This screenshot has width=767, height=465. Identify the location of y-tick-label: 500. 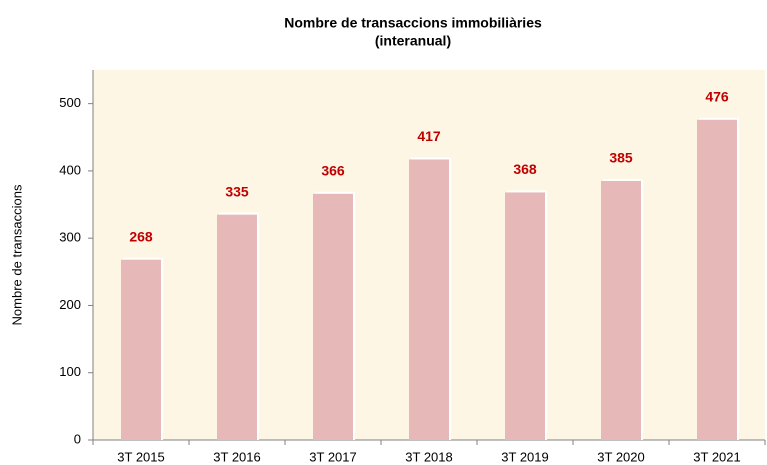
(70, 102).